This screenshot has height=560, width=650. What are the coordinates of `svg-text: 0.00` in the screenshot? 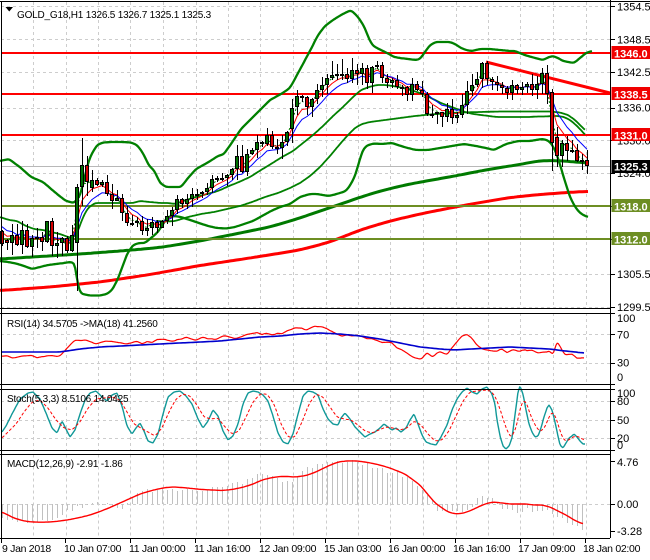 It's located at (627, 505).